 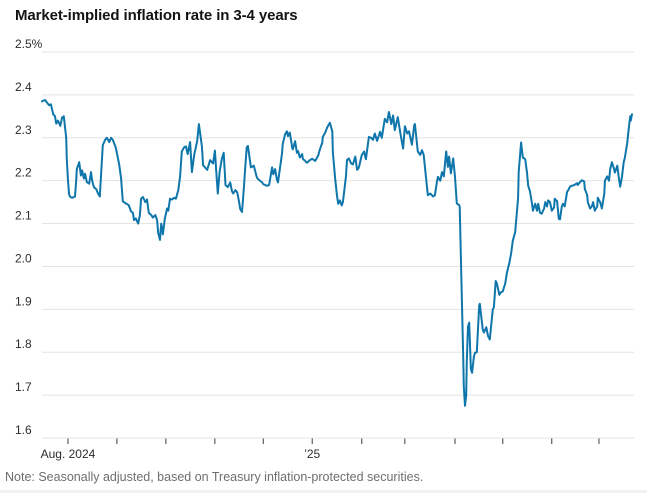 What do you see at coordinates (23, 301) in the screenshot?
I see `y-axis-label: 1.9` at bounding box center [23, 301].